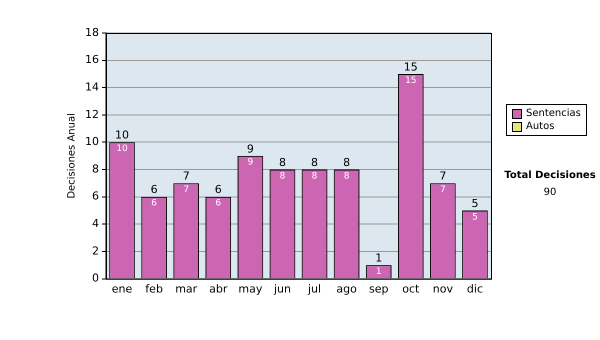 The width and height of the screenshot is (600, 340). I want to click on data-label: 9, so click(251, 163).